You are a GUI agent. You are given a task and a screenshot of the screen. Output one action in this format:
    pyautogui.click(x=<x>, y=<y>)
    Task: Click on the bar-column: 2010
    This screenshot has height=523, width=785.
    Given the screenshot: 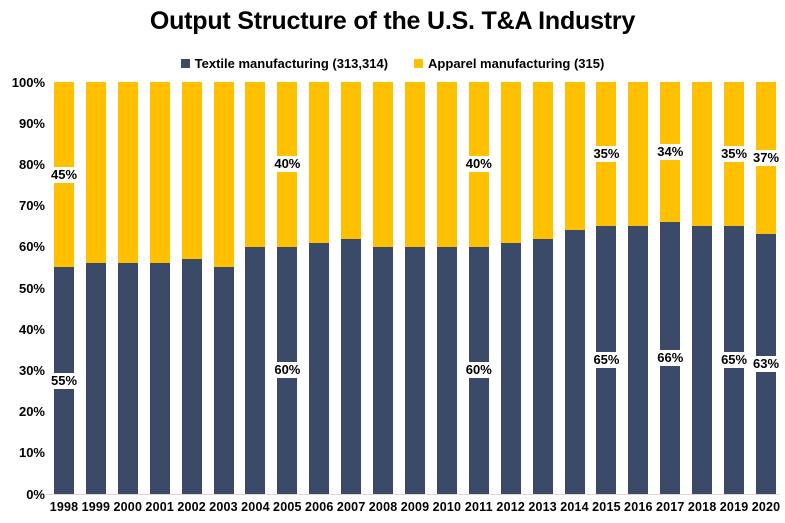 What is the action you would take?
    pyautogui.click(x=447, y=298)
    